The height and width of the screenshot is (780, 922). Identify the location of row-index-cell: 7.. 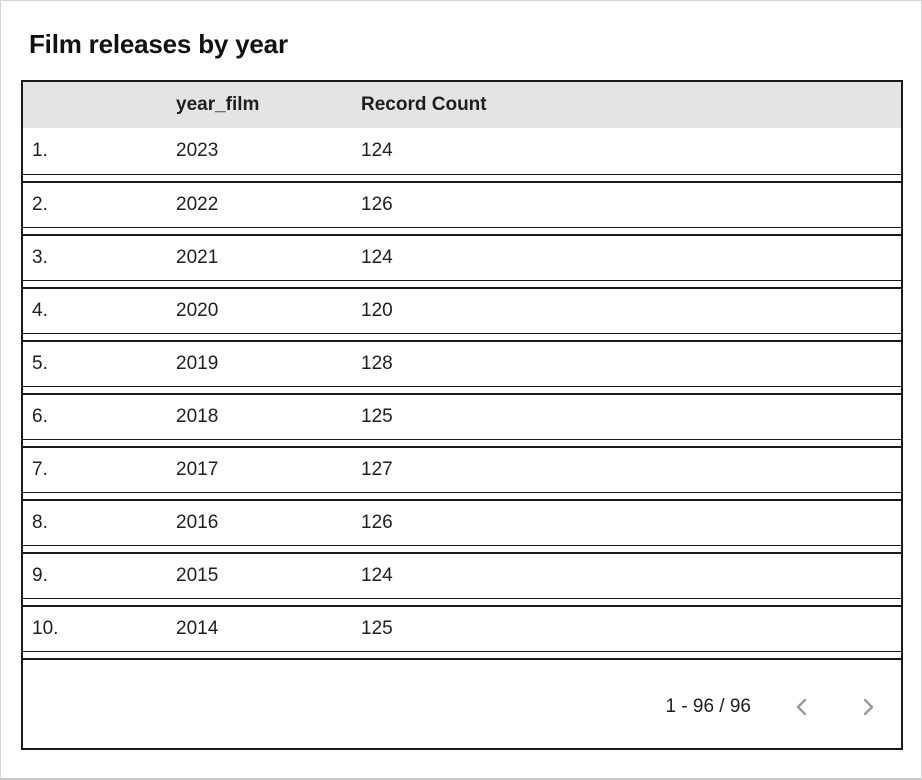
(40, 469).